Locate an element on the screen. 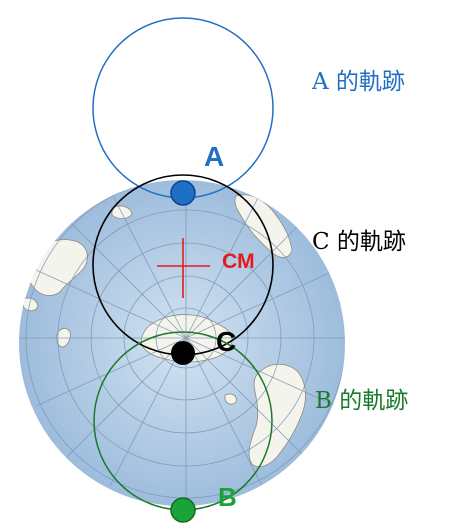 This screenshot has height=525, width=465. point-c-label: C is located at coordinates (226, 341).